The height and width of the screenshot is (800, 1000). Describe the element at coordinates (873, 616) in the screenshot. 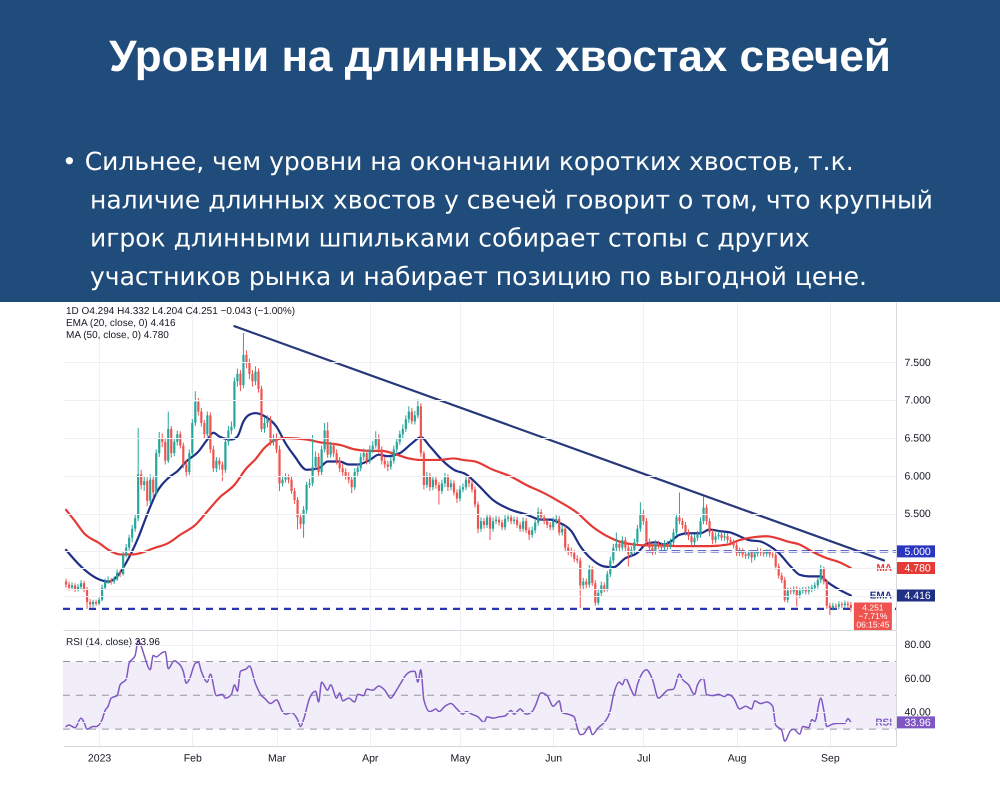

I see `annotation: 4.251 −7.71% 06:15:45` at that location.